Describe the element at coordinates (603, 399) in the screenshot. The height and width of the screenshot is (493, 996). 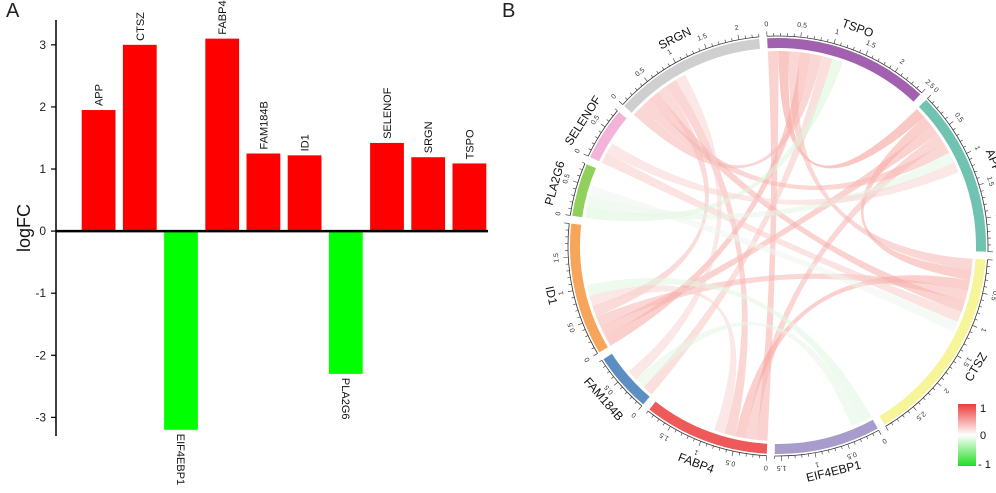
I see `sector-name-fam184b: FAM184B` at that location.